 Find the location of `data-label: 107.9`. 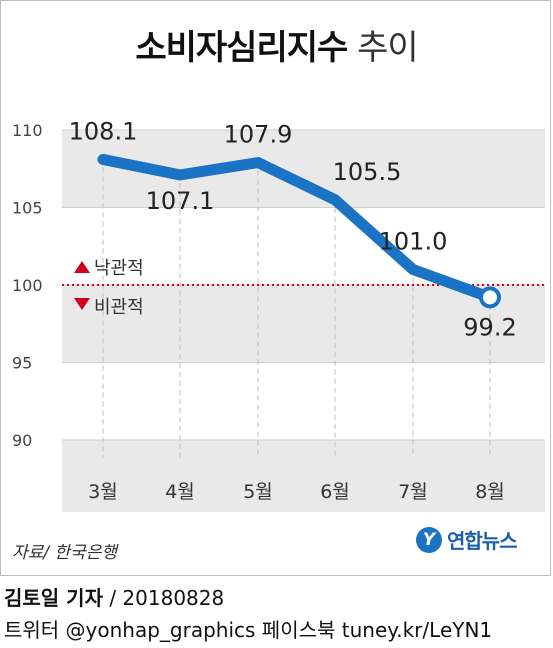

data-label: 107.9 is located at coordinates (258, 135).